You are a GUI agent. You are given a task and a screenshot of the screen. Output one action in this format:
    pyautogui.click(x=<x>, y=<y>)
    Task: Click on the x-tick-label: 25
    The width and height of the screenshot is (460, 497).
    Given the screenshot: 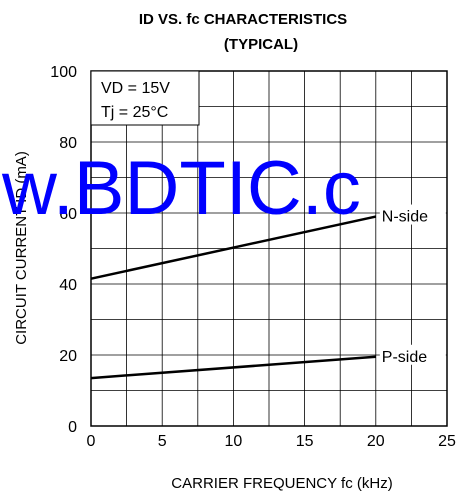 What is the action you would take?
    pyautogui.click(x=447, y=441)
    